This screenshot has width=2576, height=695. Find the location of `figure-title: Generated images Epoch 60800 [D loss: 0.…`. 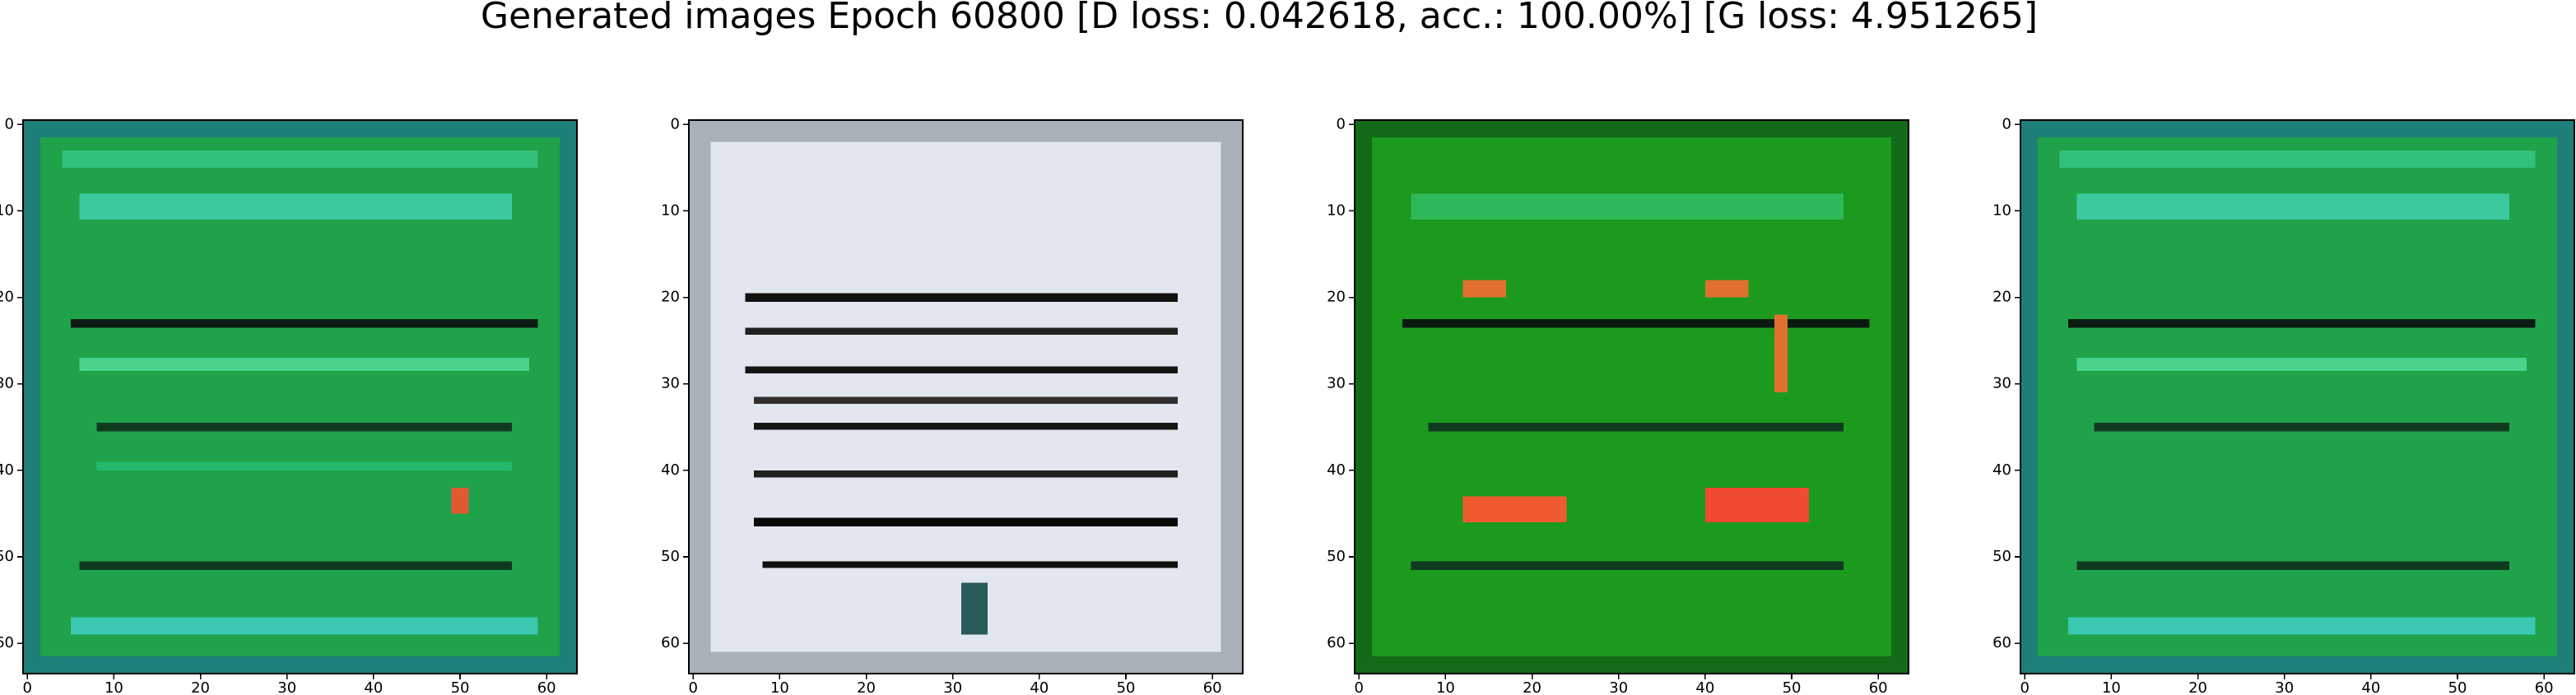

figure-title: Generated images Epoch 60800 [D loss: 0.… is located at coordinates (1259, 18).